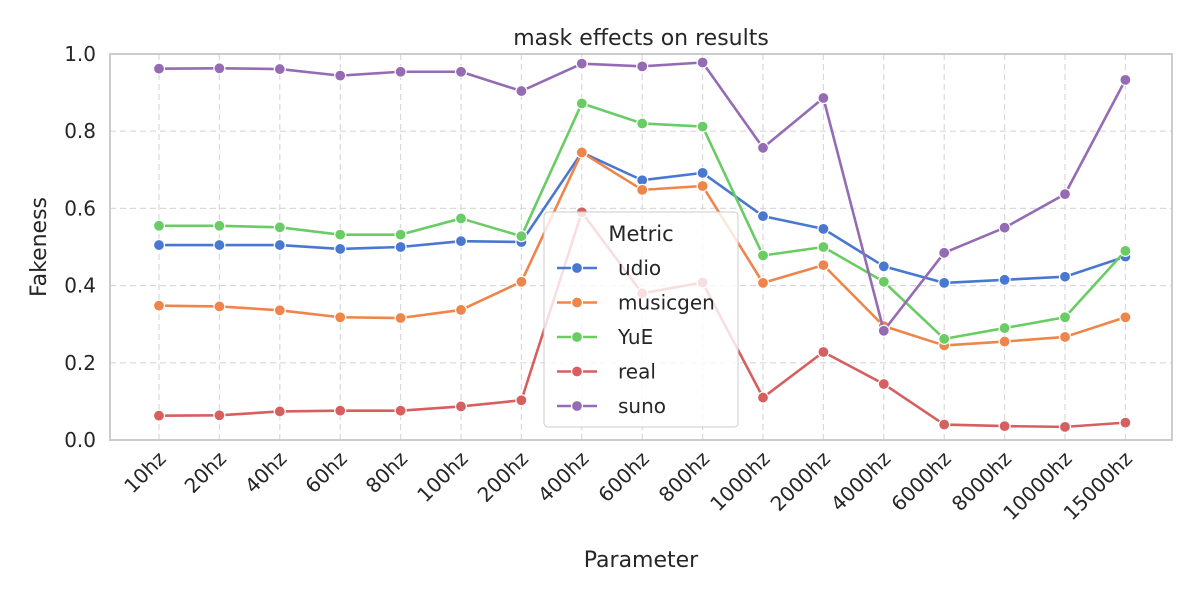 This screenshot has height=600, width=1200. What do you see at coordinates (666, 303) in the screenshot?
I see `legend-label: musicgen` at bounding box center [666, 303].